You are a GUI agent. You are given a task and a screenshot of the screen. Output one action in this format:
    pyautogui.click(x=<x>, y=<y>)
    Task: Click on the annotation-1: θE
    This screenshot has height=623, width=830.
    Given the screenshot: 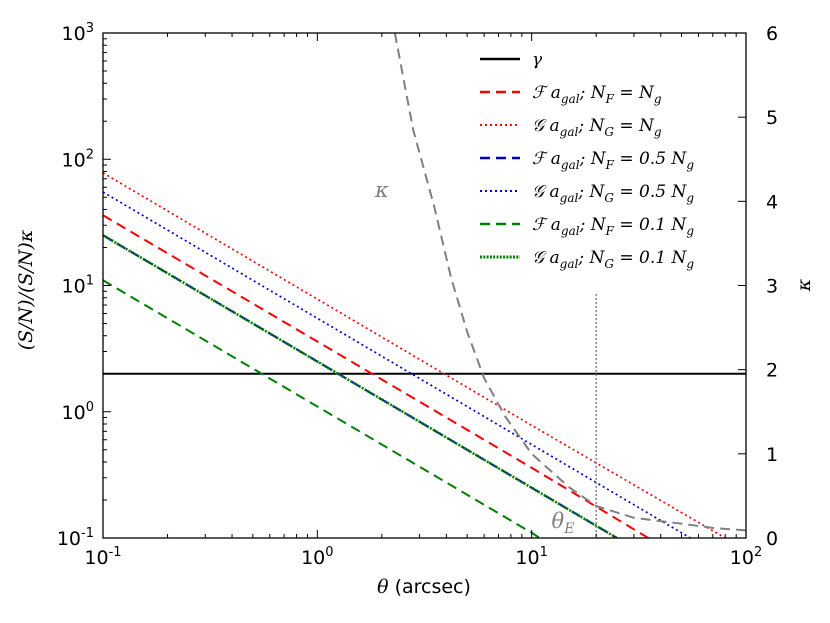 What is the action you would take?
    pyautogui.click(x=563, y=523)
    